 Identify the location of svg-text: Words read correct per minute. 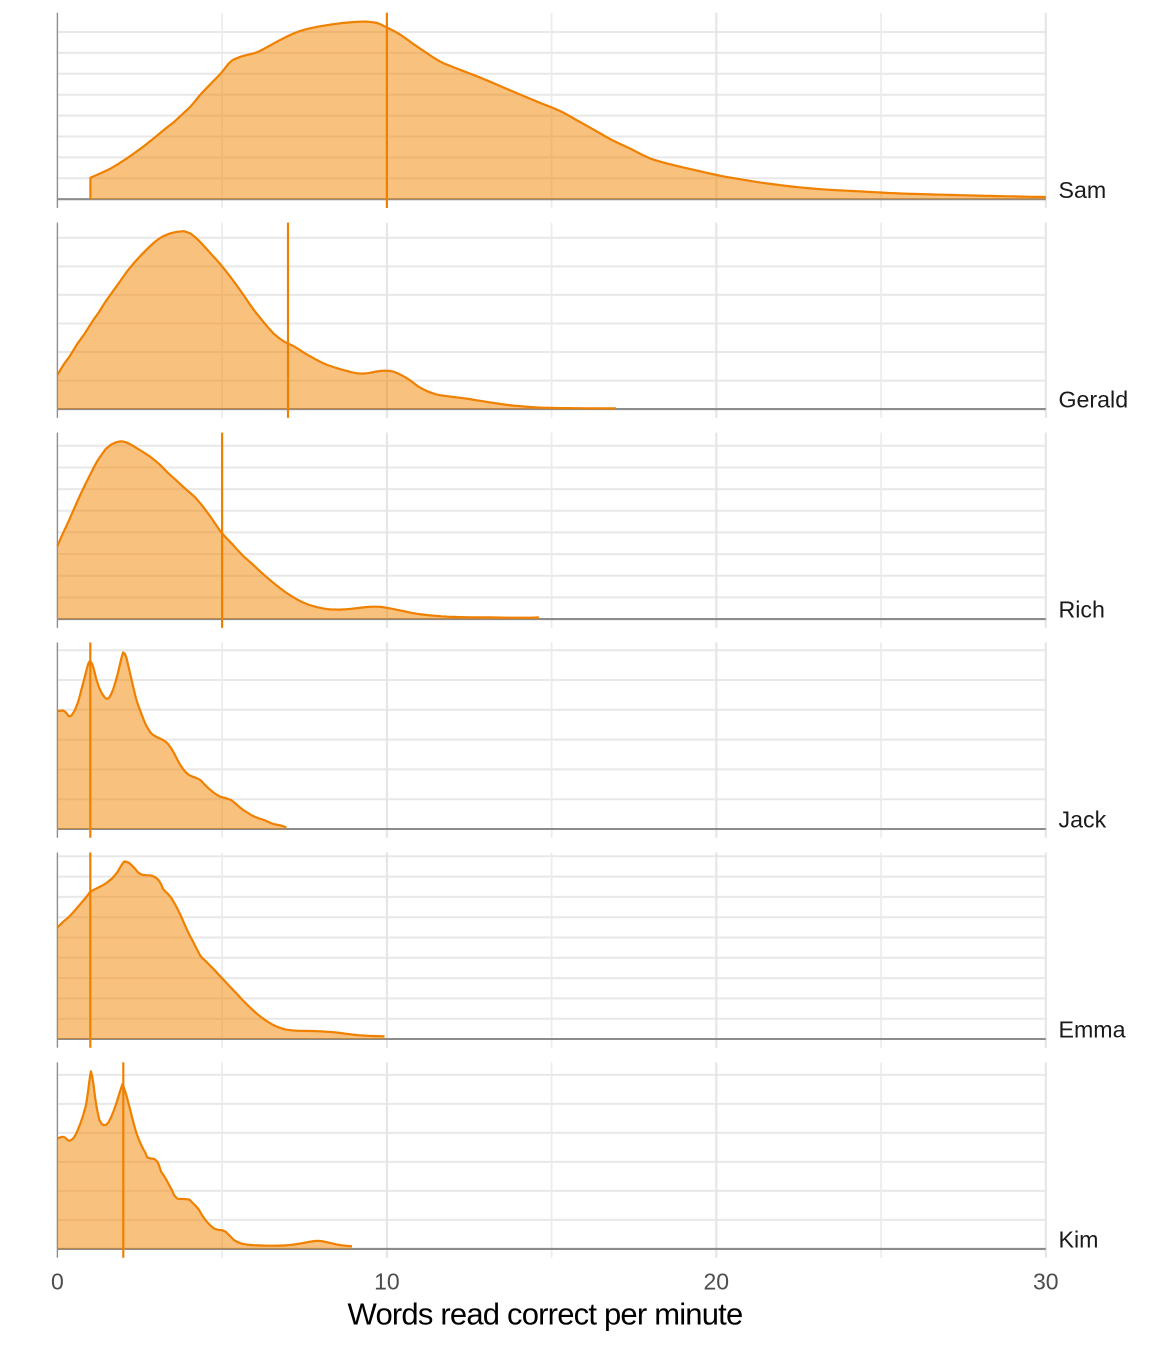
(545, 1314).